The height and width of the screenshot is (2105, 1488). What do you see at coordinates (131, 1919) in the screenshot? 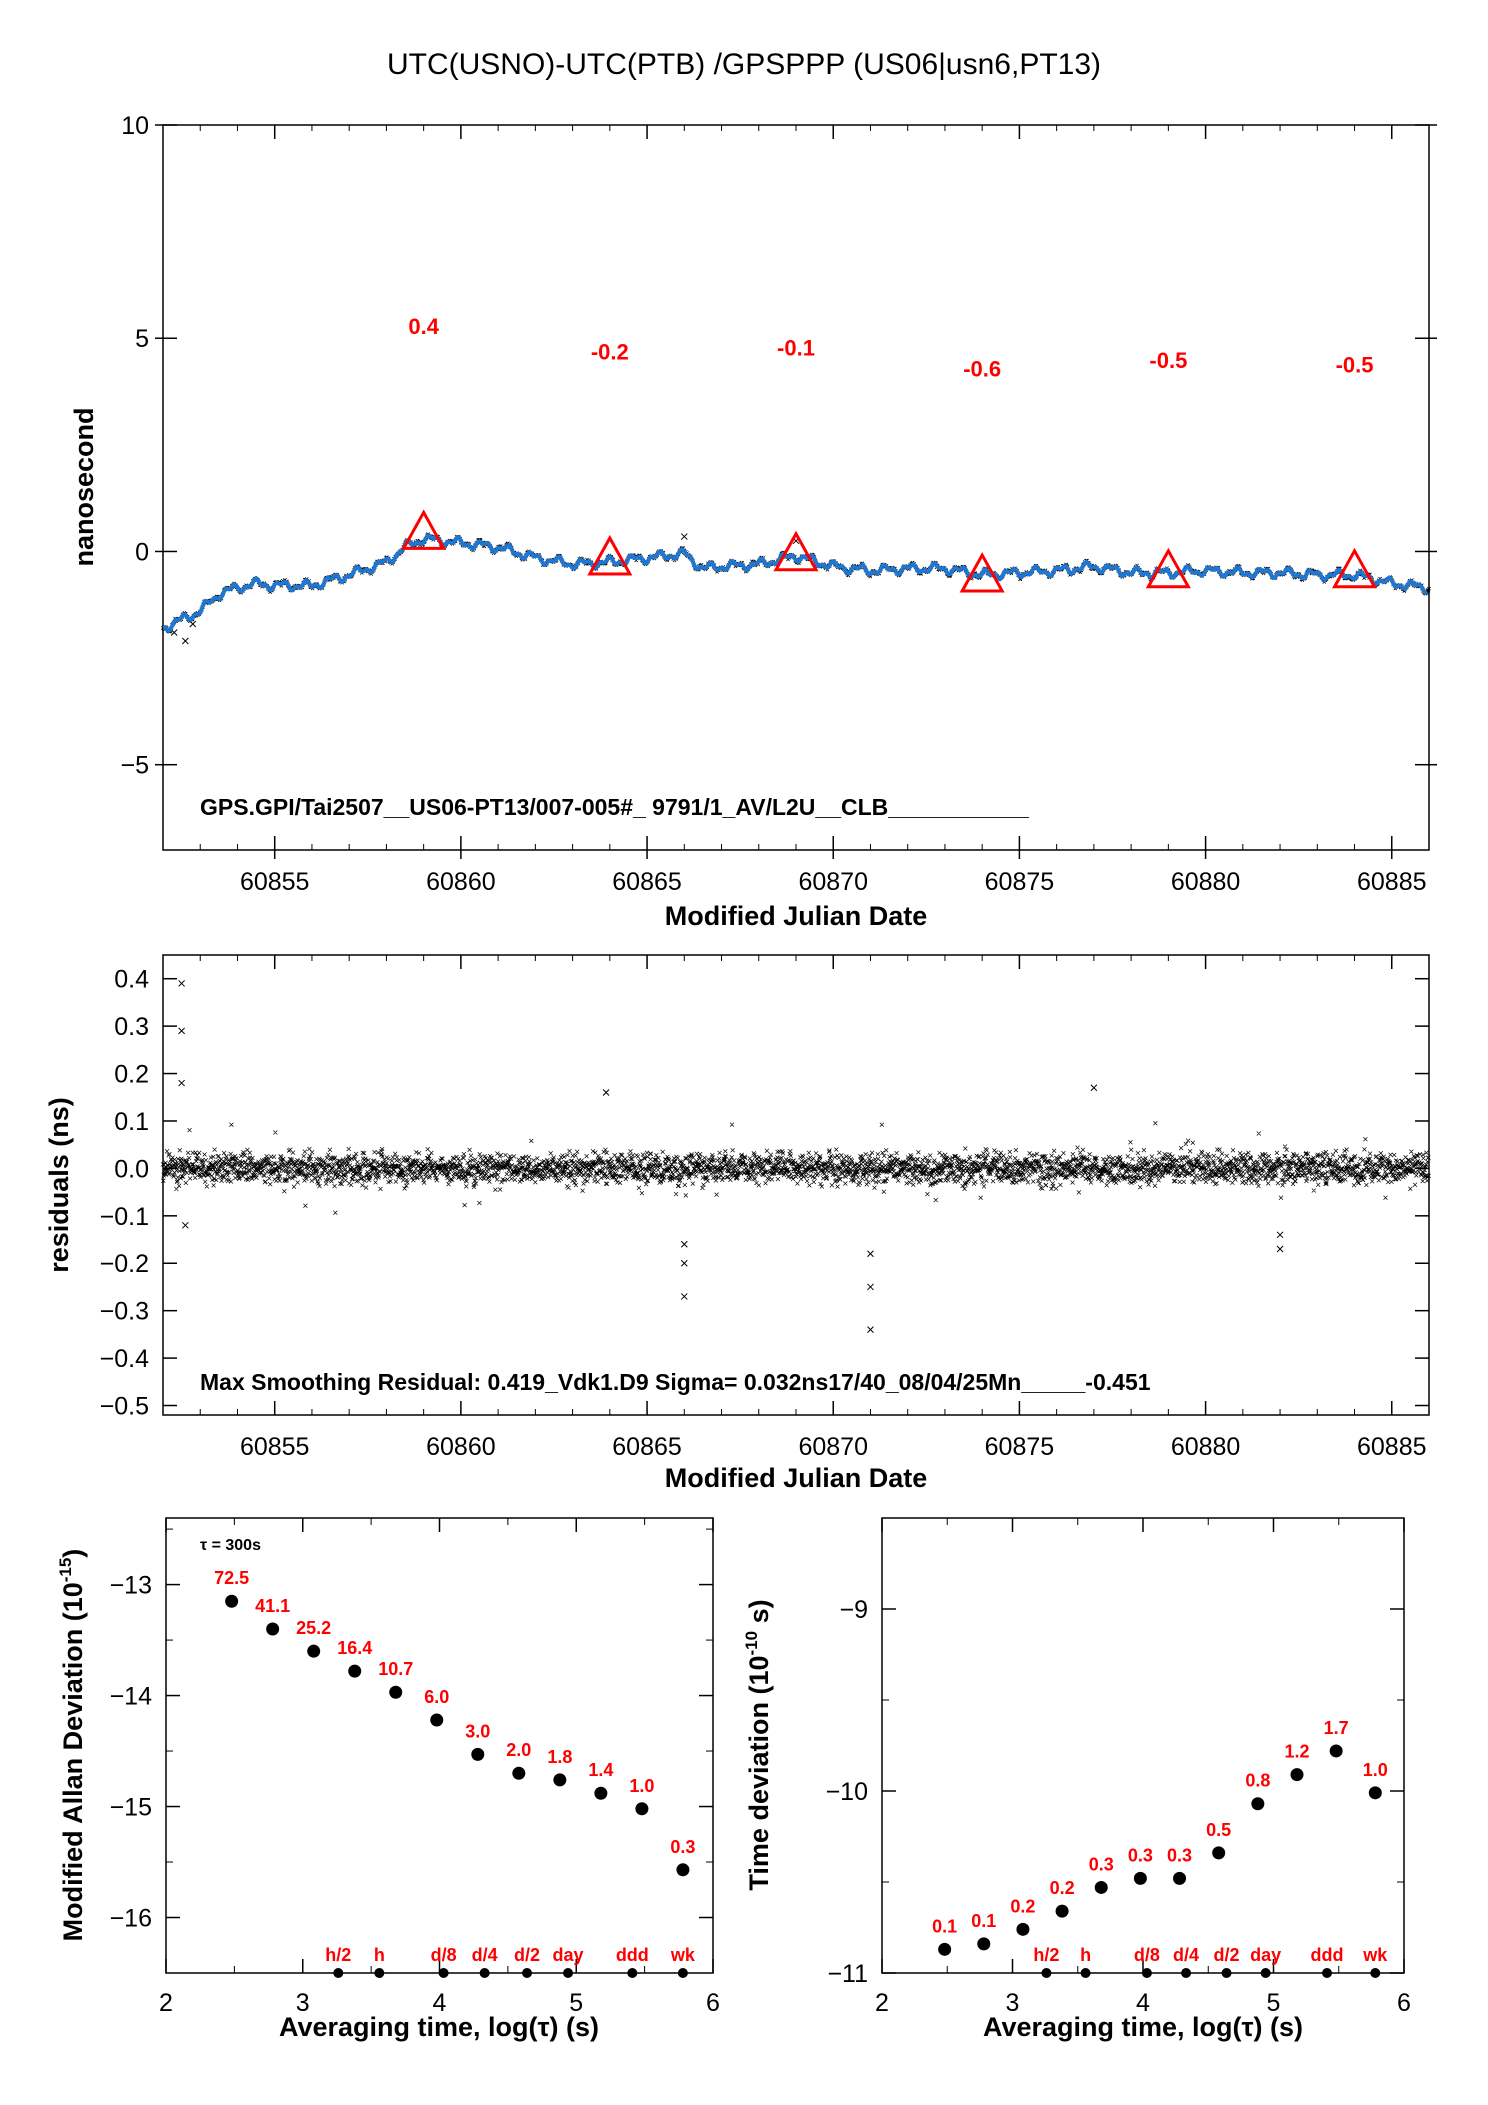
I see `mdev-y-tick-label: −16` at bounding box center [131, 1919].